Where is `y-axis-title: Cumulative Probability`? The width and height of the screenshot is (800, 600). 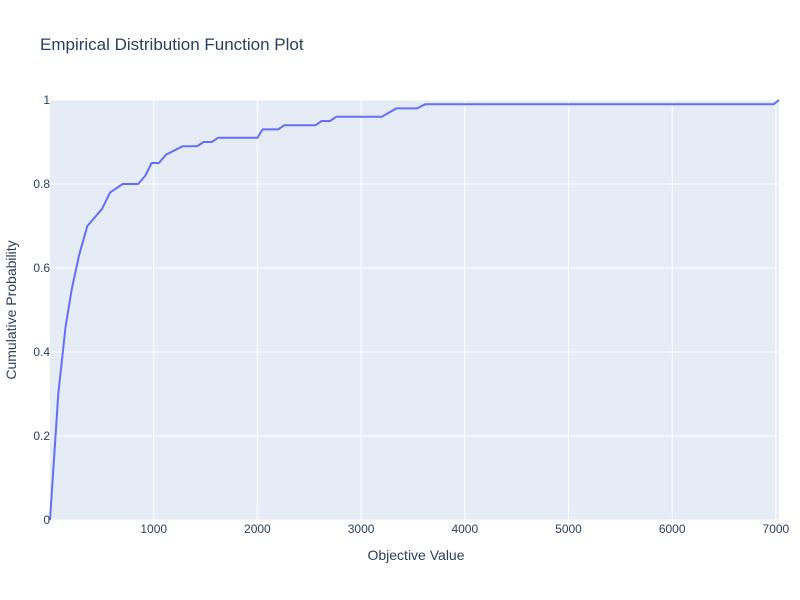 y-axis-title: Cumulative Probability is located at coordinates (11, 309).